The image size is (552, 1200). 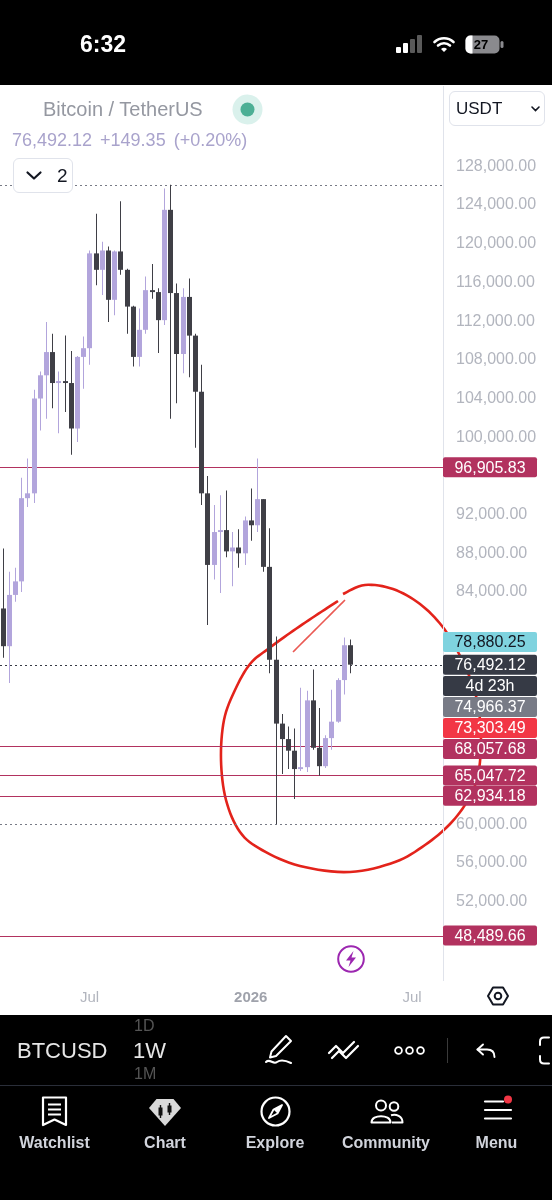 I want to click on text: Community, so click(x=386, y=1143).